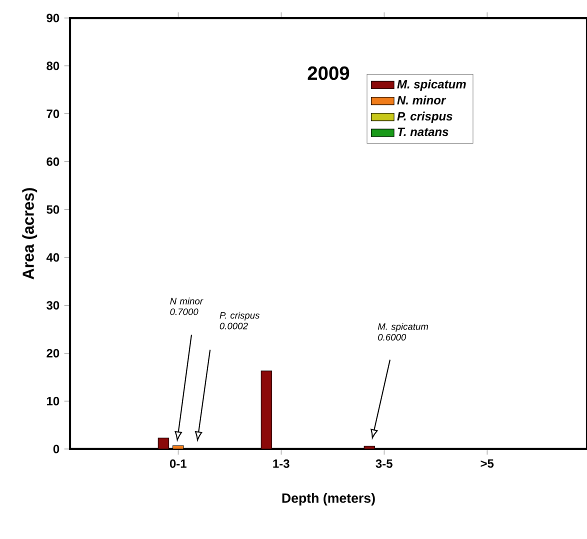 The width and height of the screenshot is (587, 539). What do you see at coordinates (53, 161) in the screenshot?
I see `y-tick-label: 60` at bounding box center [53, 161].